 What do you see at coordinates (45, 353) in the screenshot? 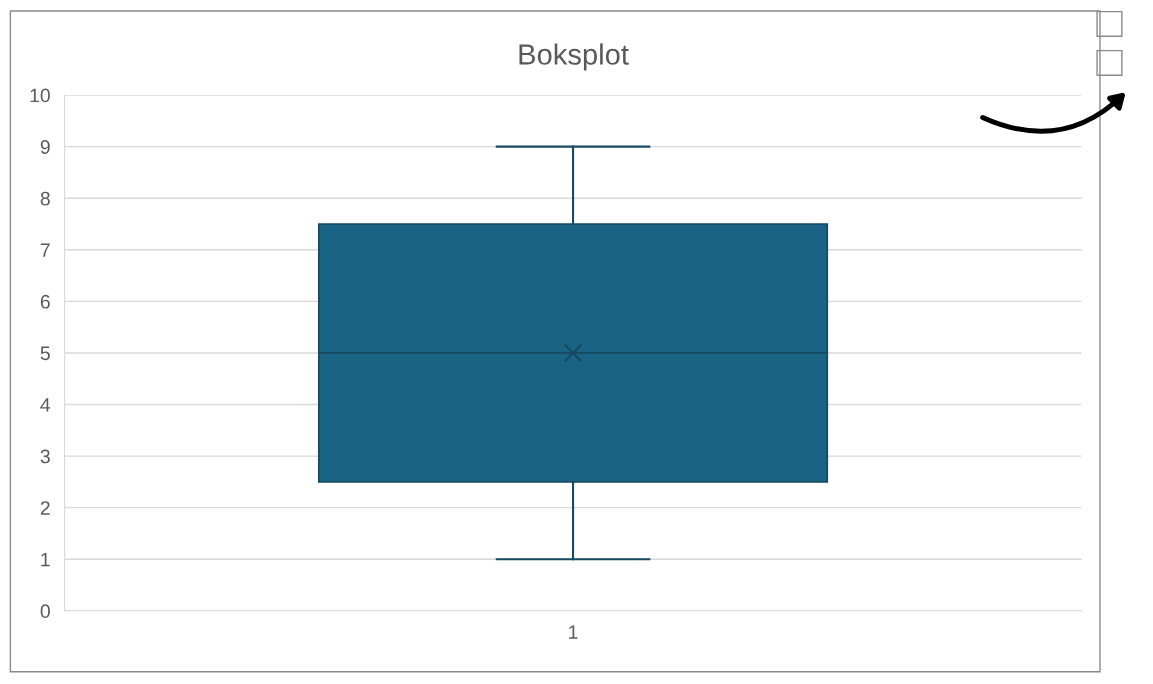
I see `y-tick-label: 5` at bounding box center [45, 353].